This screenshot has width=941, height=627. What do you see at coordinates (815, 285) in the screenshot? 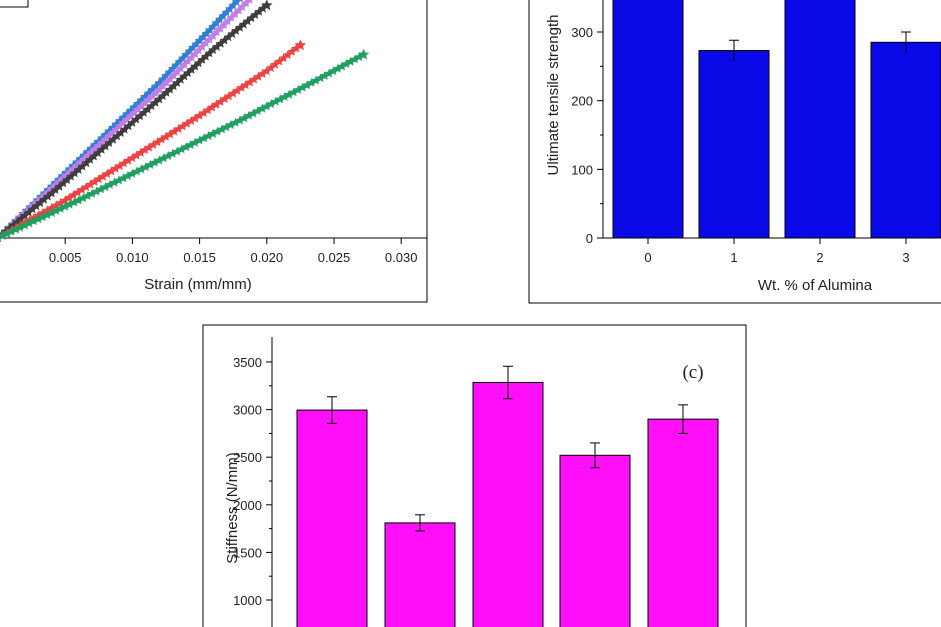
I see `panel-b-x-label: Wt. % of Alumina` at bounding box center [815, 285].